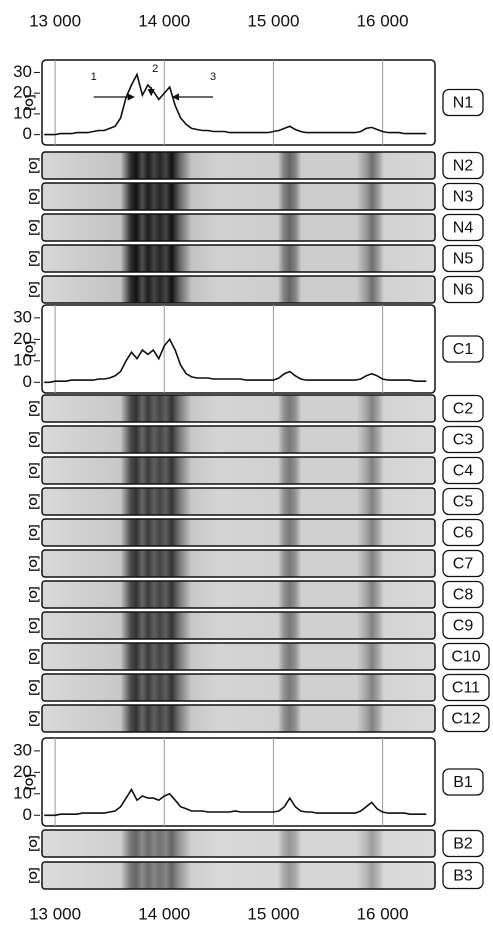 The image size is (493, 928). I want to click on annotation-label: 3, so click(213, 77).